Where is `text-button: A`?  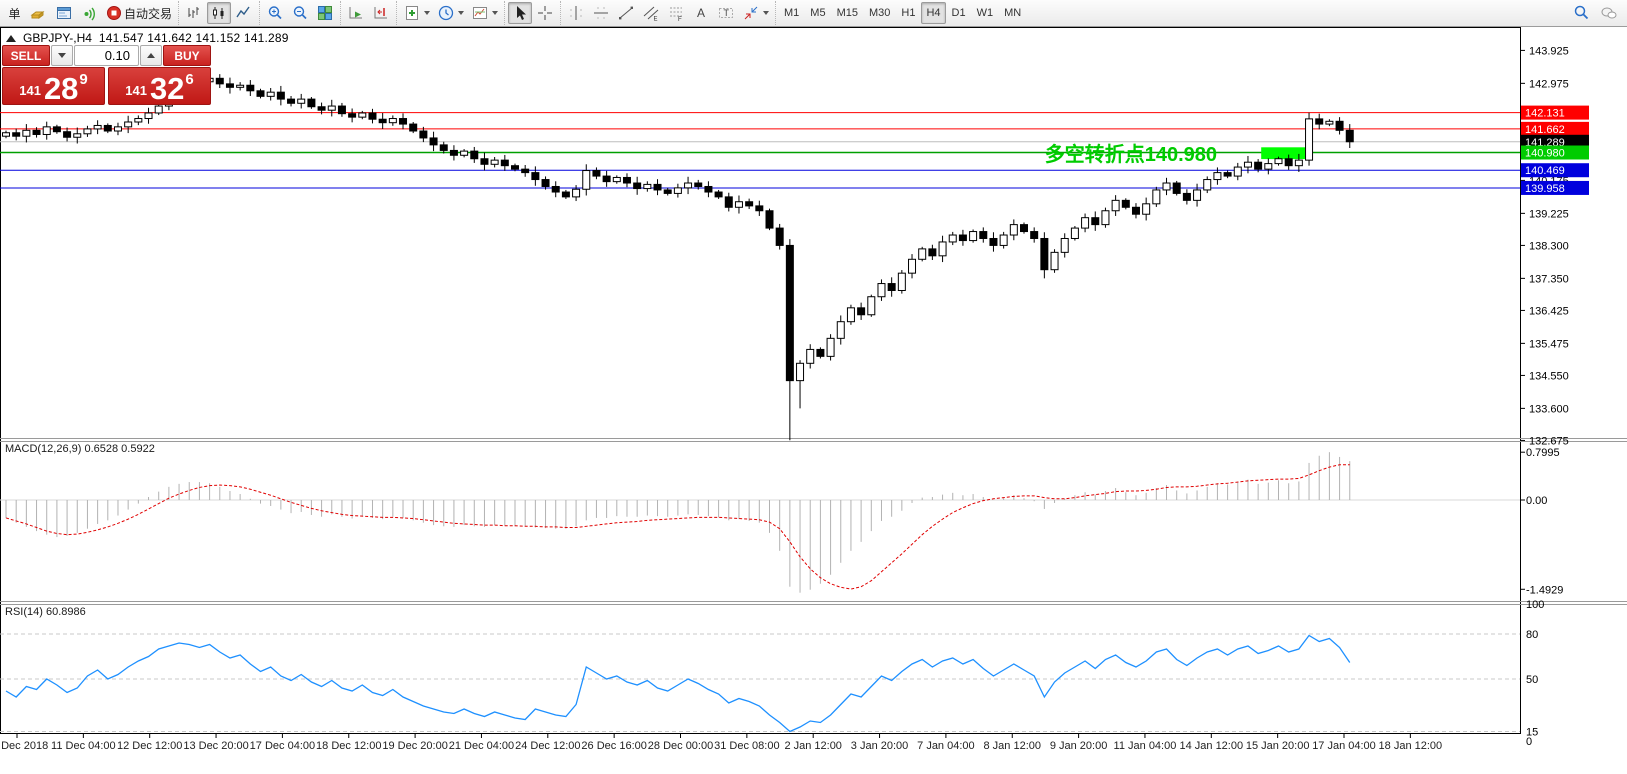 text-button: A is located at coordinates (701, 13).